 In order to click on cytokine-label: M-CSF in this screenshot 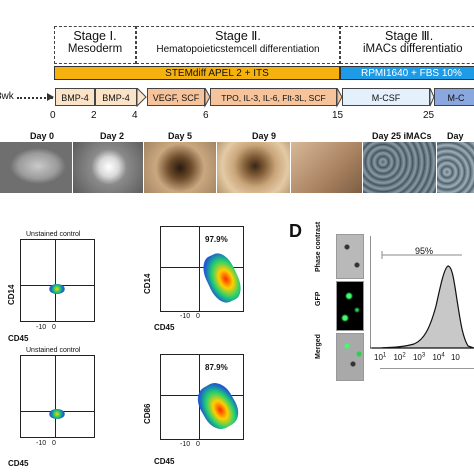, I will do `click(386, 98)`.